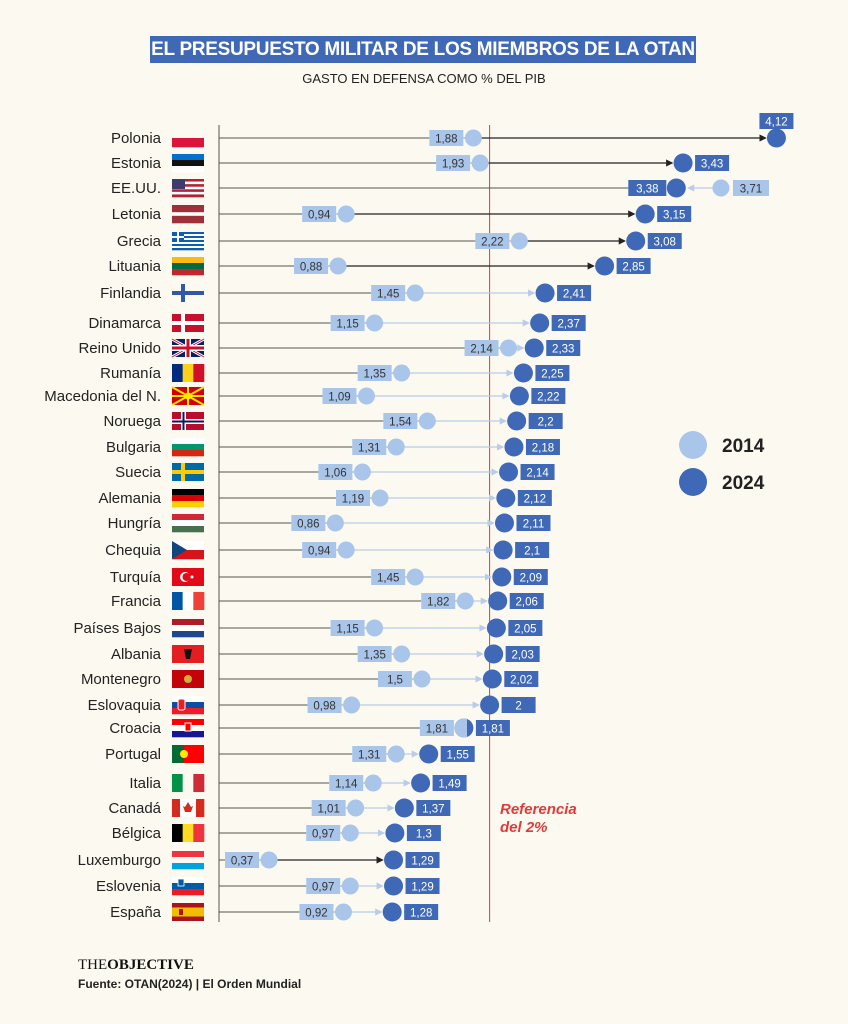 This screenshot has width=848, height=1024. Describe the element at coordinates (664, 241) in the screenshot. I see `label-2024: 3,08` at that location.